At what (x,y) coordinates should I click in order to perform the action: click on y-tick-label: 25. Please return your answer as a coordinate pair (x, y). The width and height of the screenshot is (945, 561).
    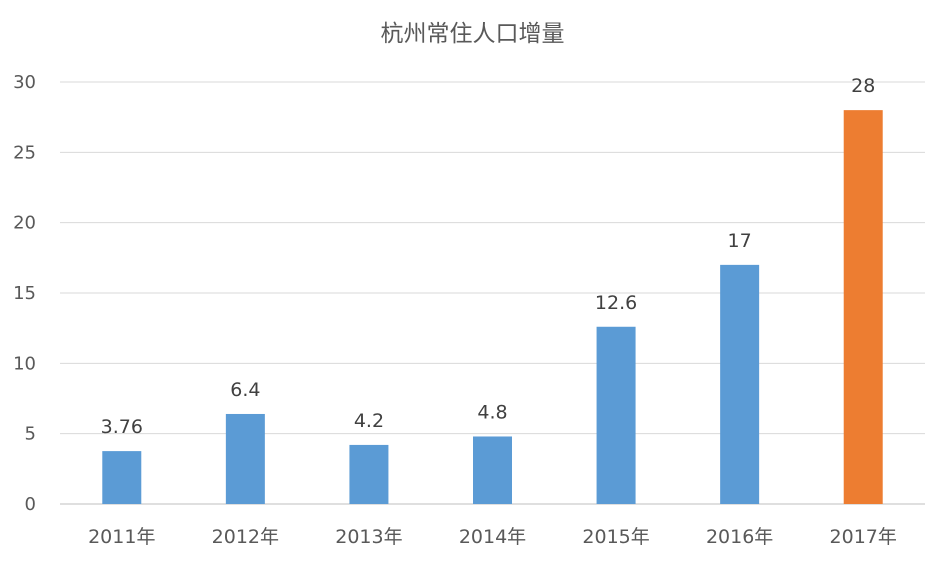
    Looking at the image, I should click on (24, 152).